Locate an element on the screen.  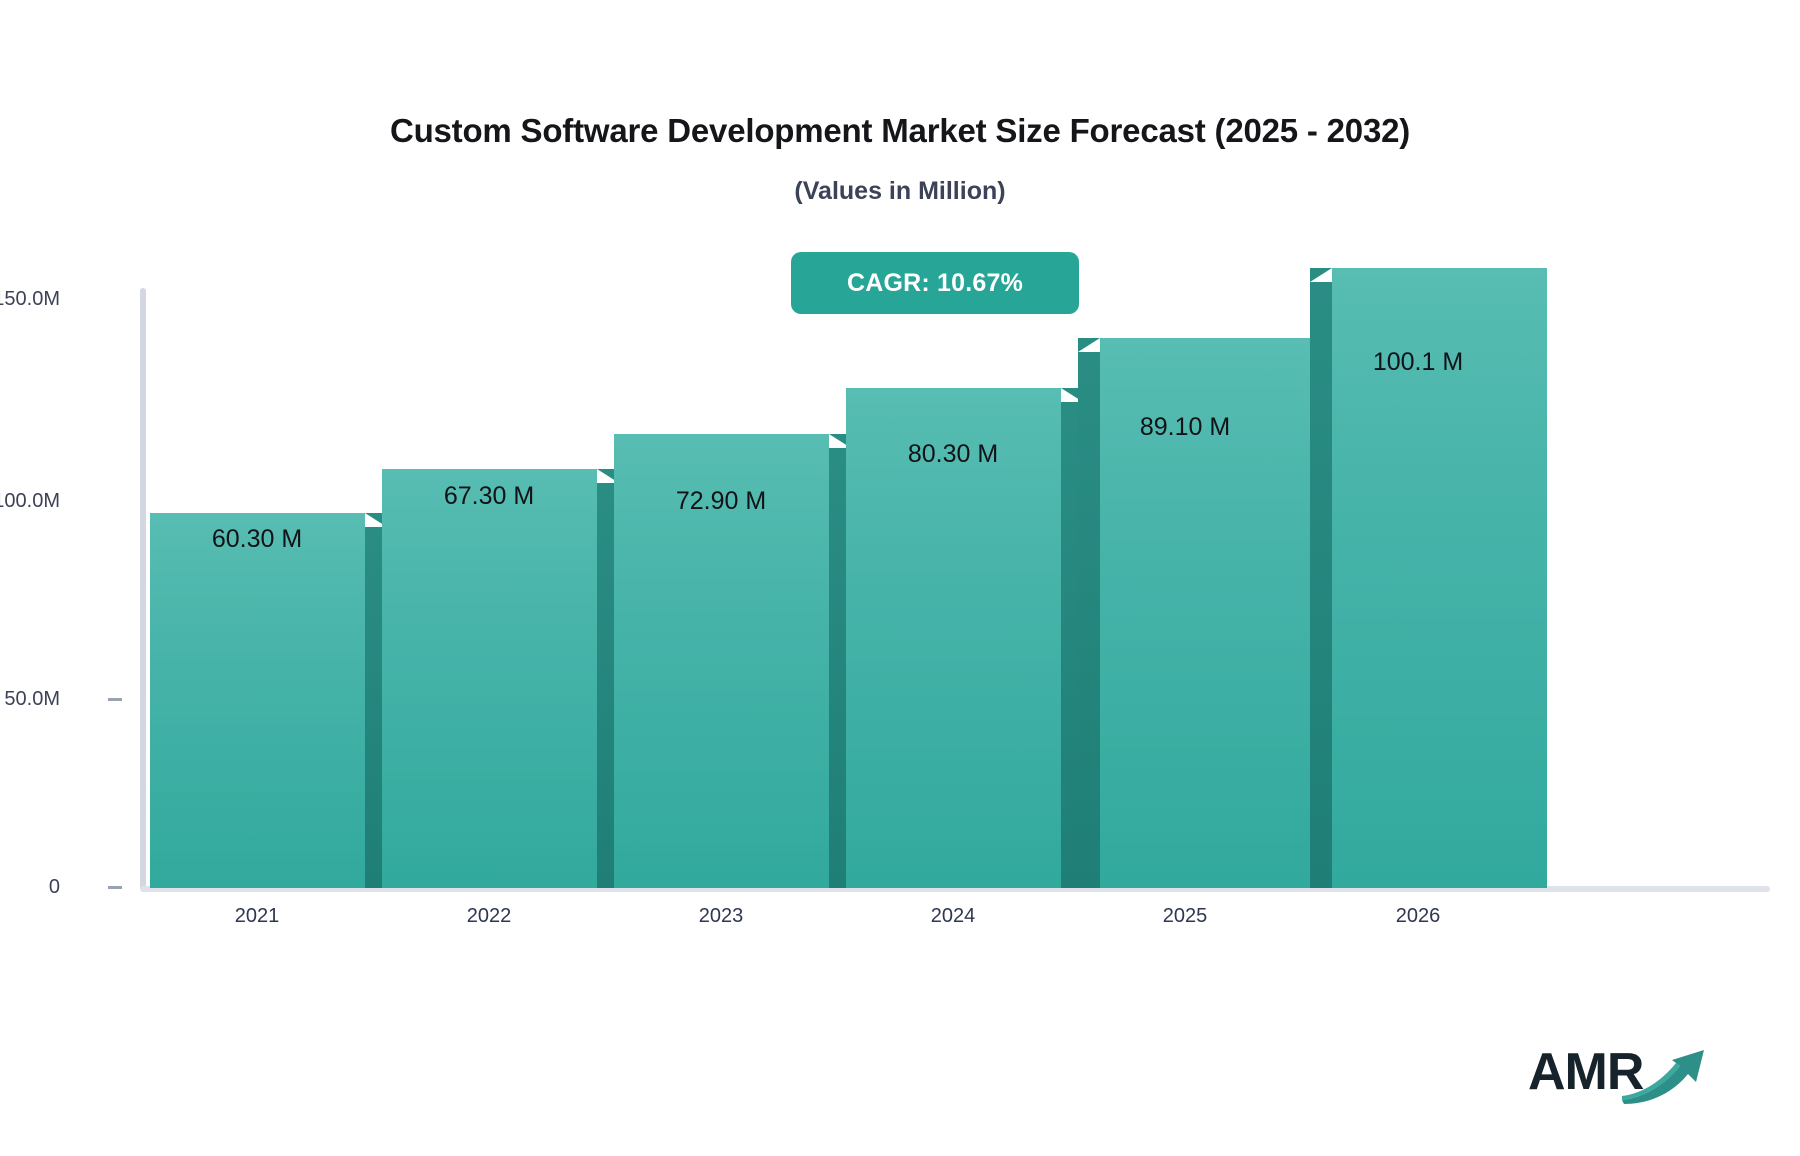
bar-2025-face is located at coordinates (1207, 613).